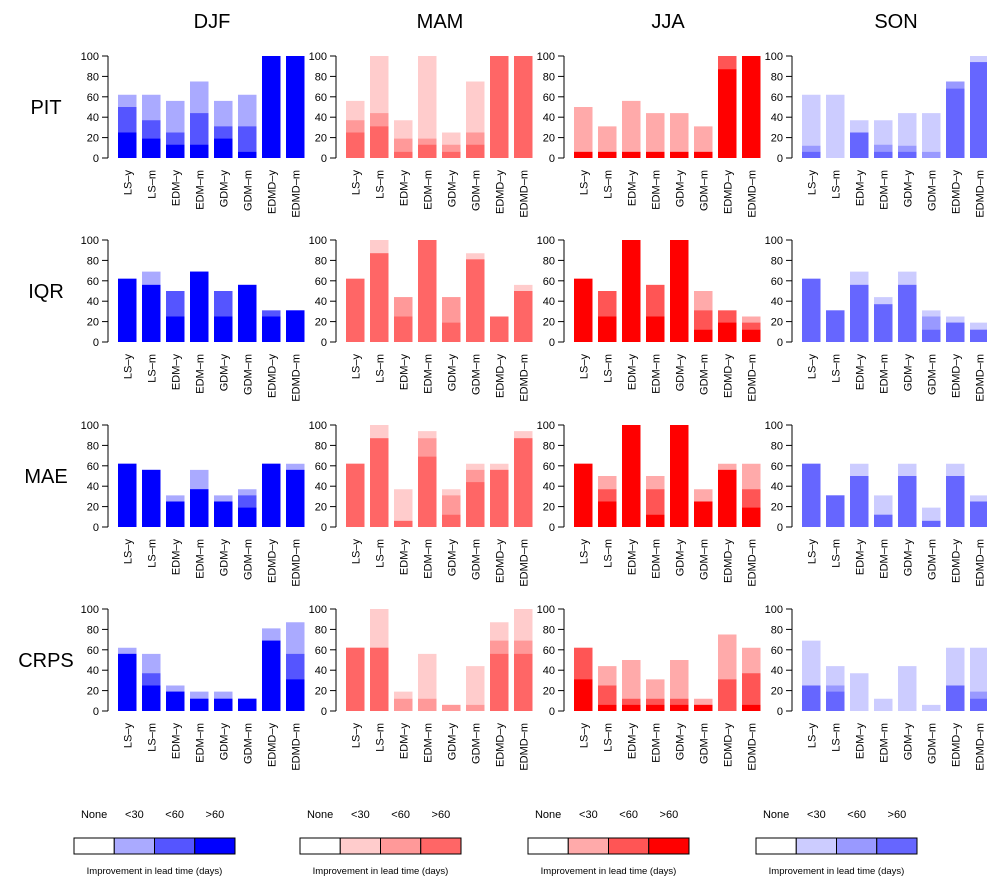 Image resolution: width=987 pixels, height=878 pixels. What do you see at coordinates (895, 22) in the screenshot?
I see `season-title-son: SON` at bounding box center [895, 22].